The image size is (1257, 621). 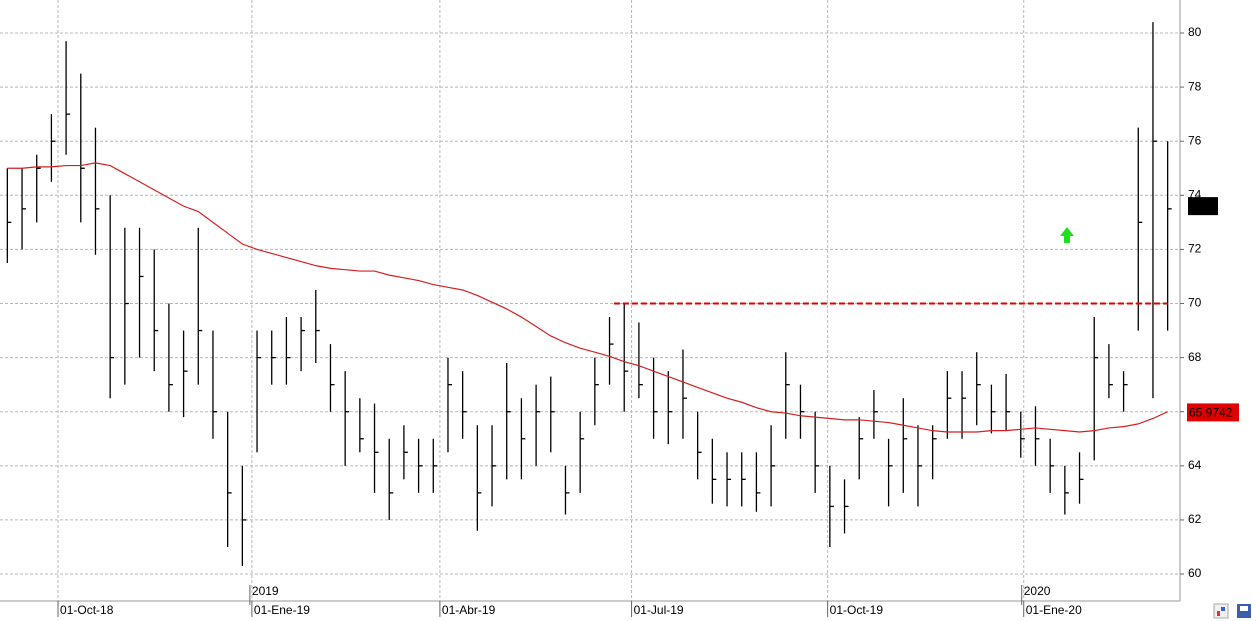 What do you see at coordinates (1054, 610) in the screenshot?
I see `x-tick-label: 01-Ene-20` at bounding box center [1054, 610].